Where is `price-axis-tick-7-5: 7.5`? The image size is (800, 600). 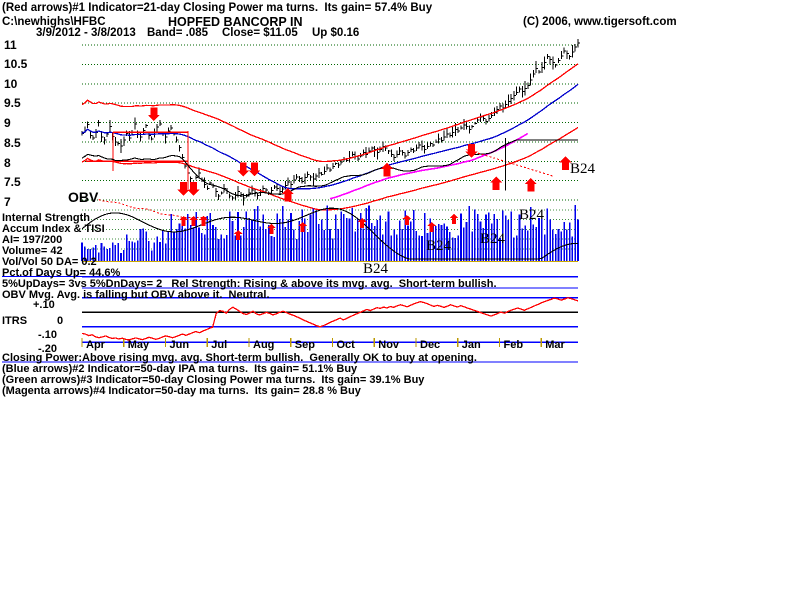 price-axis-tick-7-5: 7.5 is located at coordinates (12, 182).